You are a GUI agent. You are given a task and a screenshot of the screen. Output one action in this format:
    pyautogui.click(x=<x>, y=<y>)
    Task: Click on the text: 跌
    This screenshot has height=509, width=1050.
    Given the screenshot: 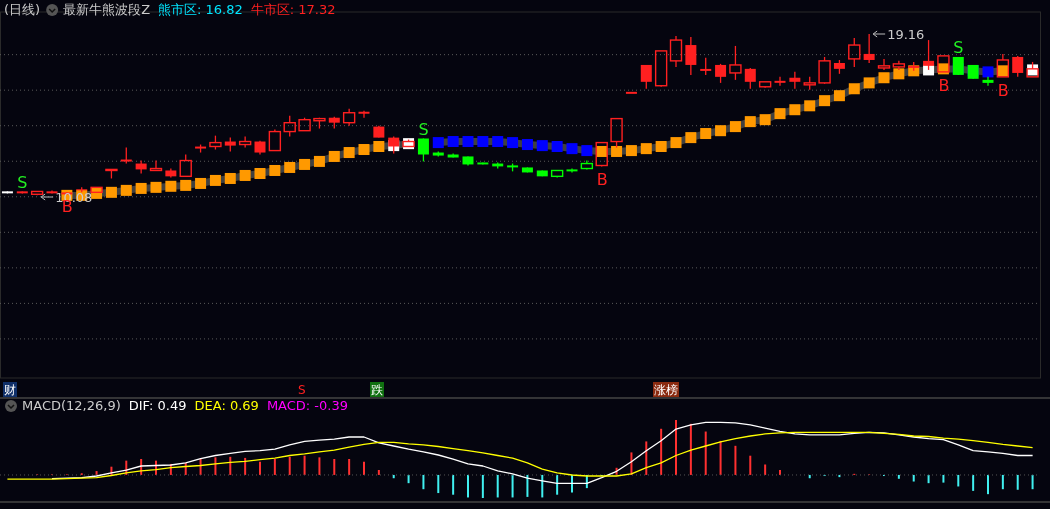 What is the action you would take?
    pyautogui.click(x=377, y=390)
    